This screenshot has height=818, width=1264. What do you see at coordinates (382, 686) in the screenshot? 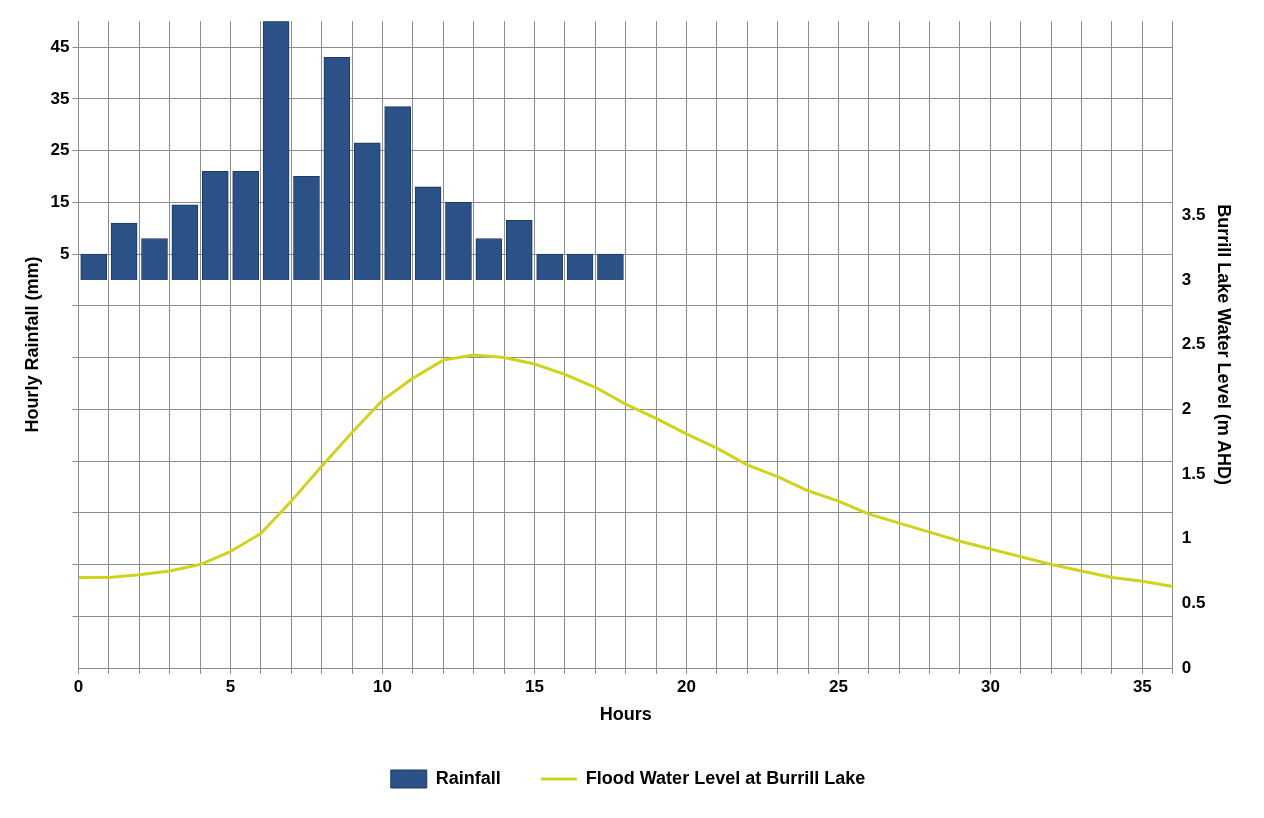
I see `x-tick-label: 10` at bounding box center [382, 686].